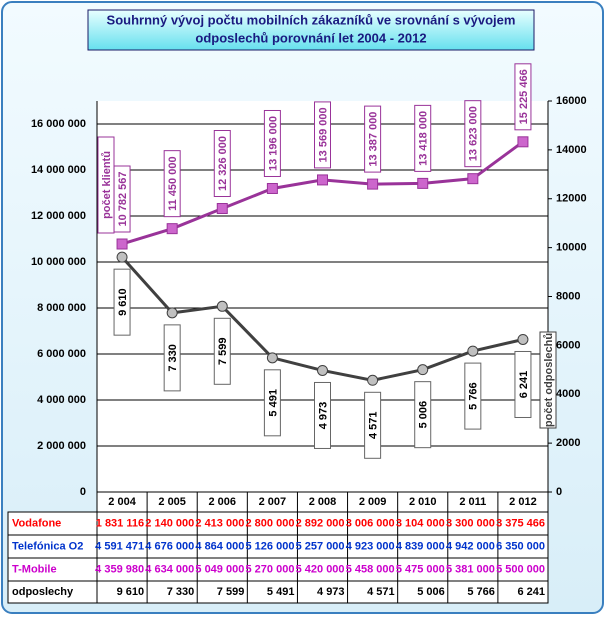 The image size is (607, 622). I want to click on table-cell: 4 571, so click(381, 592).